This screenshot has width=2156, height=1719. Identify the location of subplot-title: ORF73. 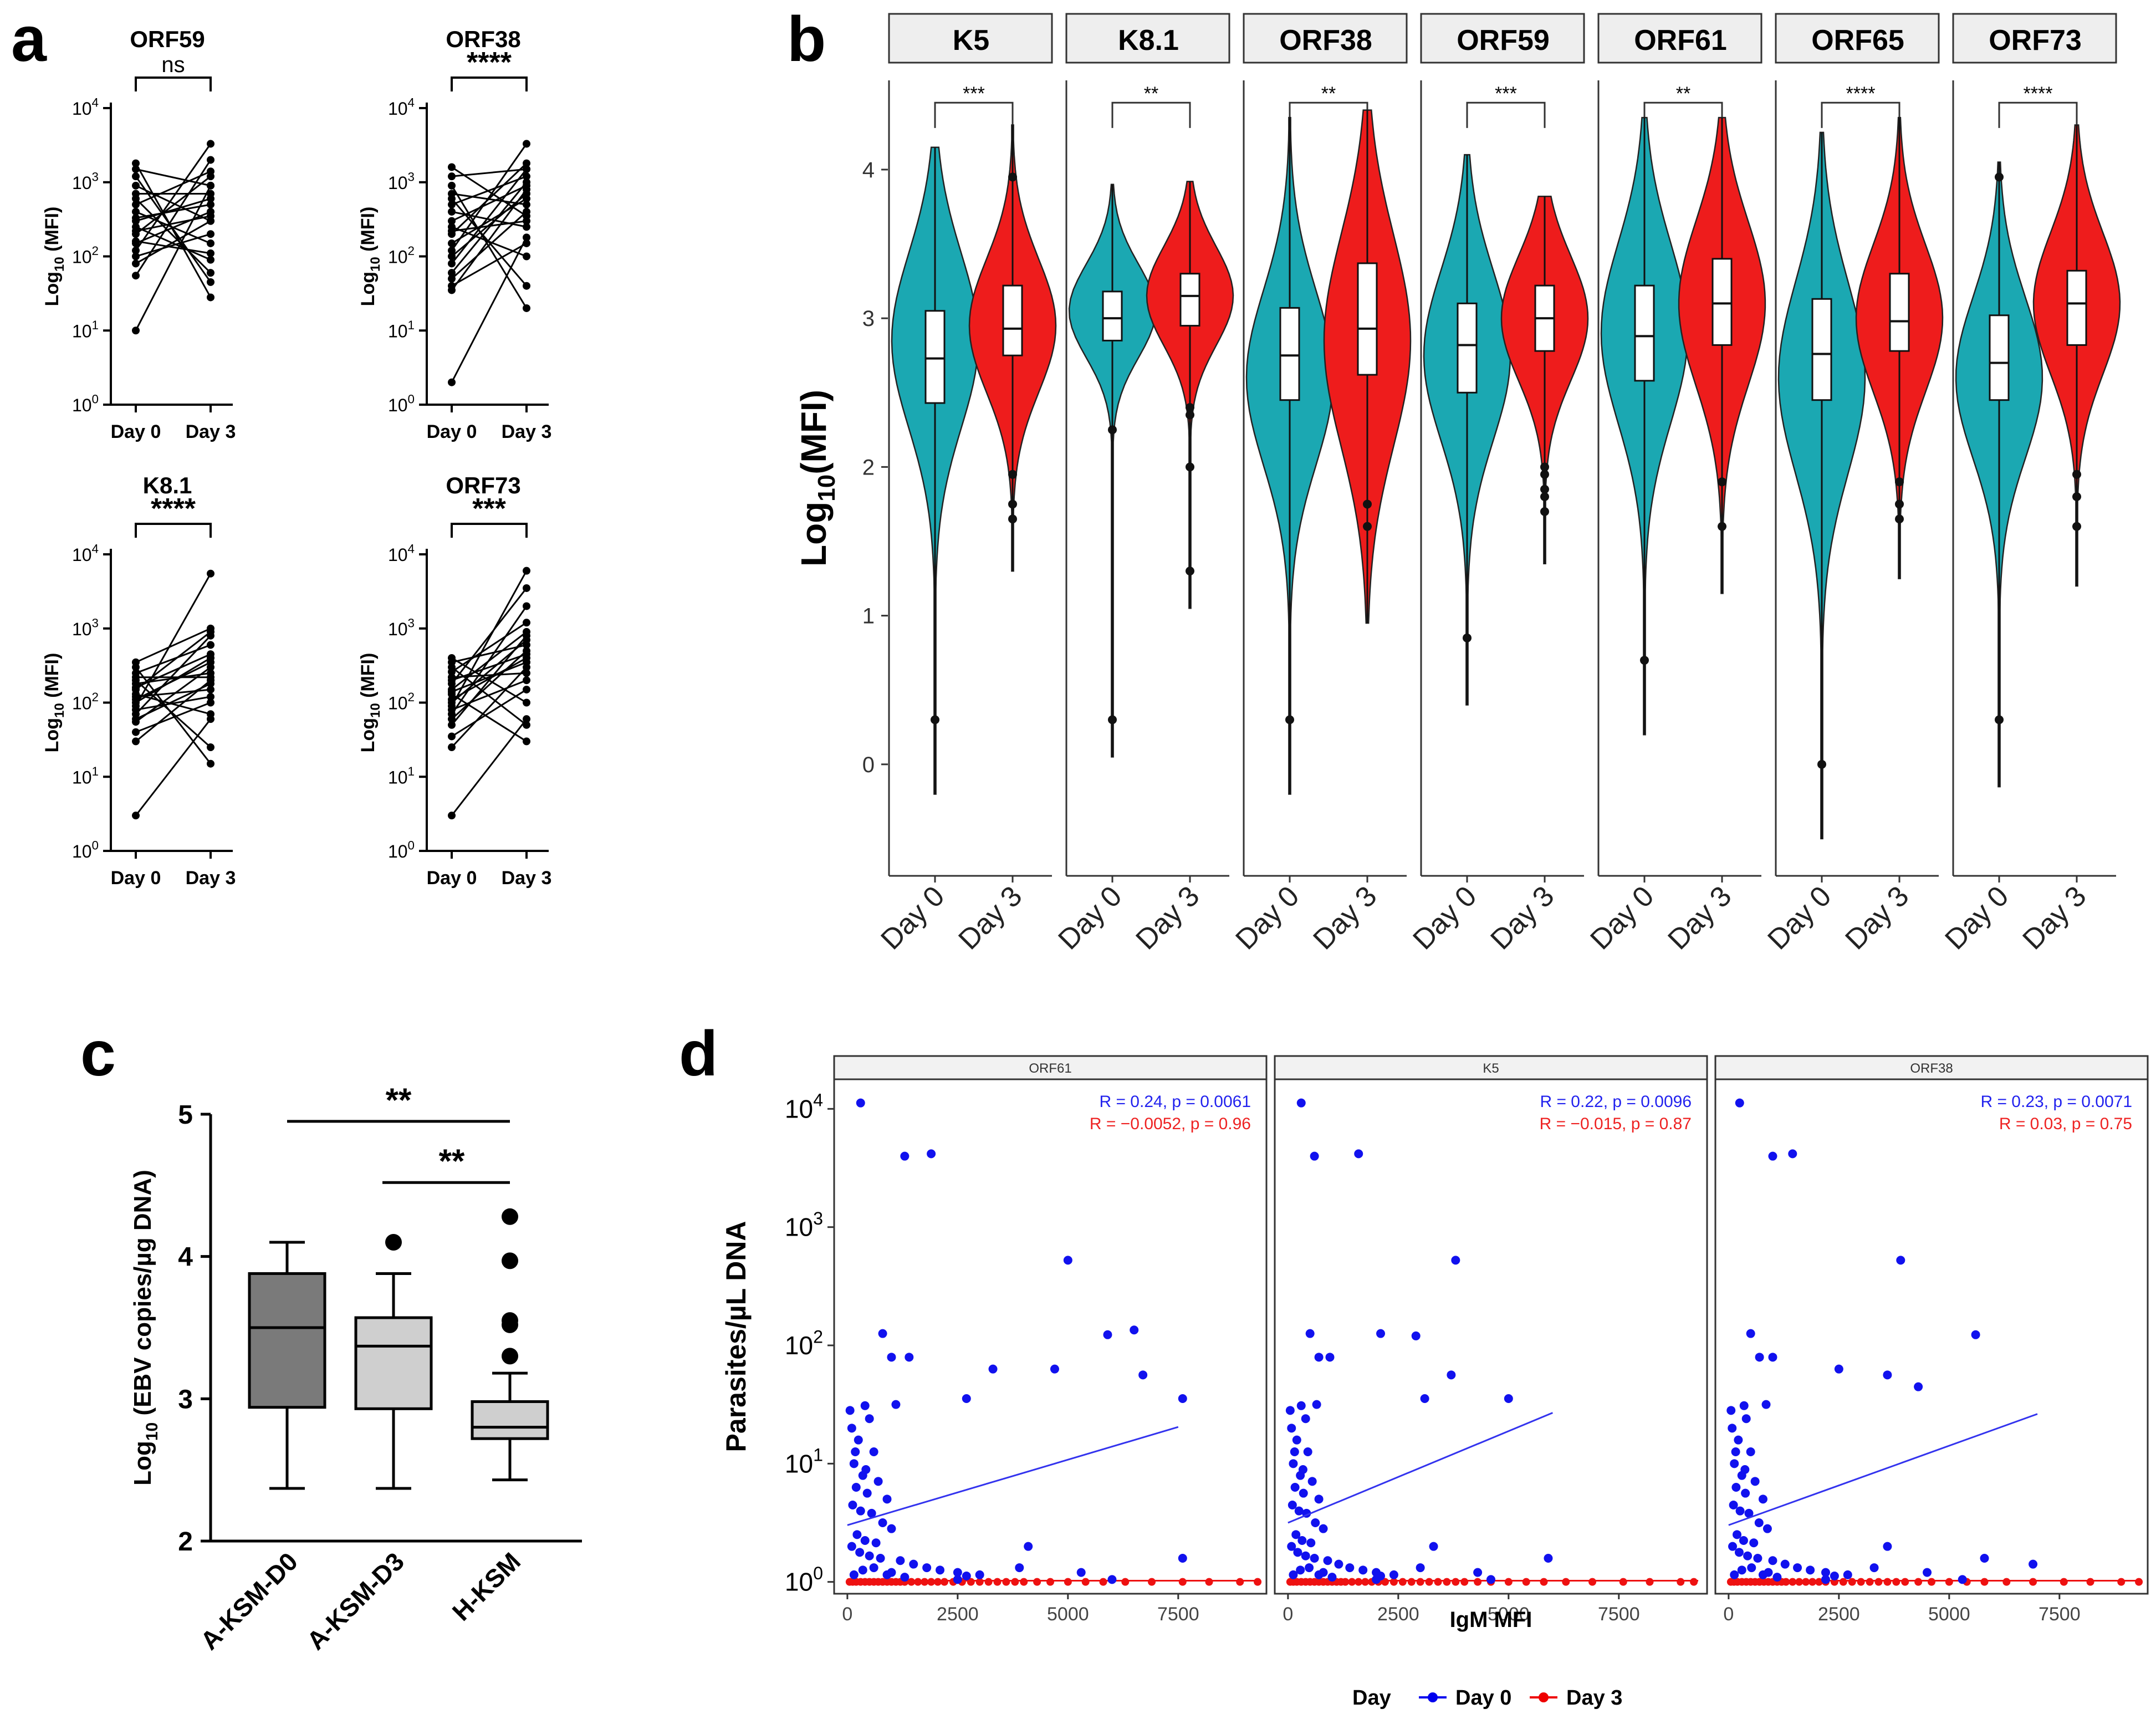
(483, 485).